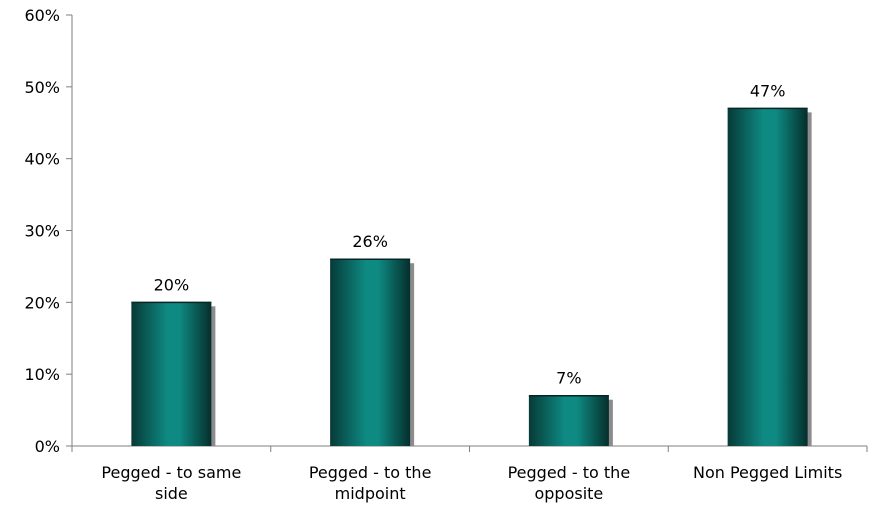 The image size is (874, 510). I want to click on category-label: Pegged - to the midpoint, so click(370, 483).